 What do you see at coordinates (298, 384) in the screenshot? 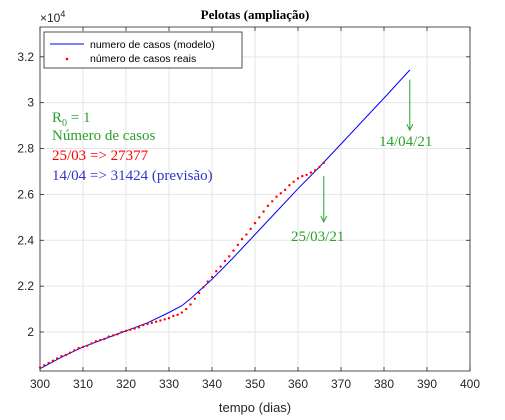
I see `x-tick-label: 360` at bounding box center [298, 384].